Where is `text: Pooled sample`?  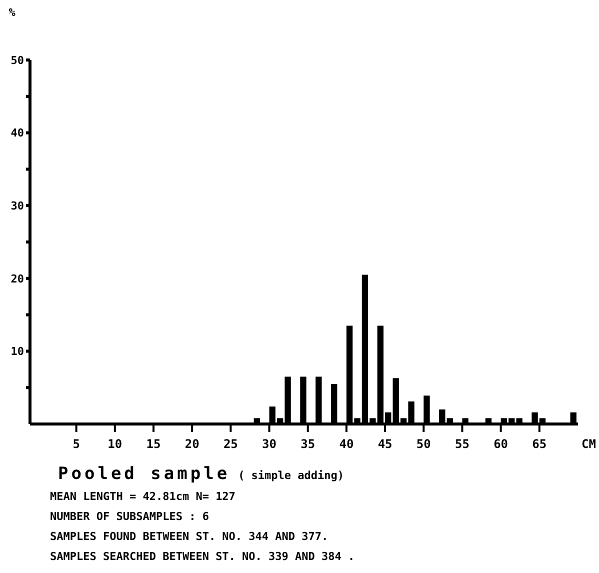 text: Pooled sample is located at coordinates (144, 474).